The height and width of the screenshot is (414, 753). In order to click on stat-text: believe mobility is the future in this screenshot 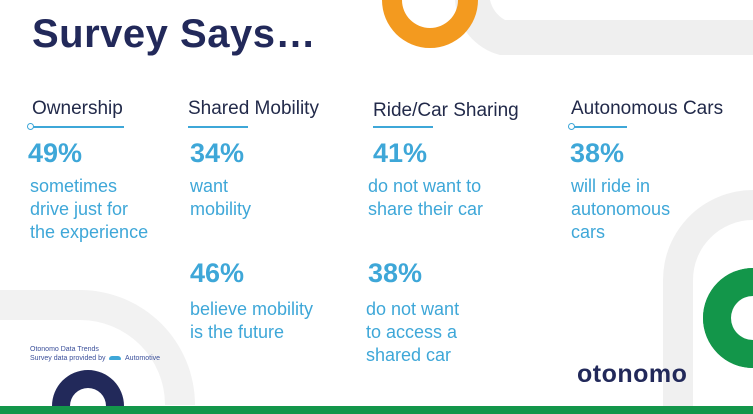, I will do `click(252, 320)`.